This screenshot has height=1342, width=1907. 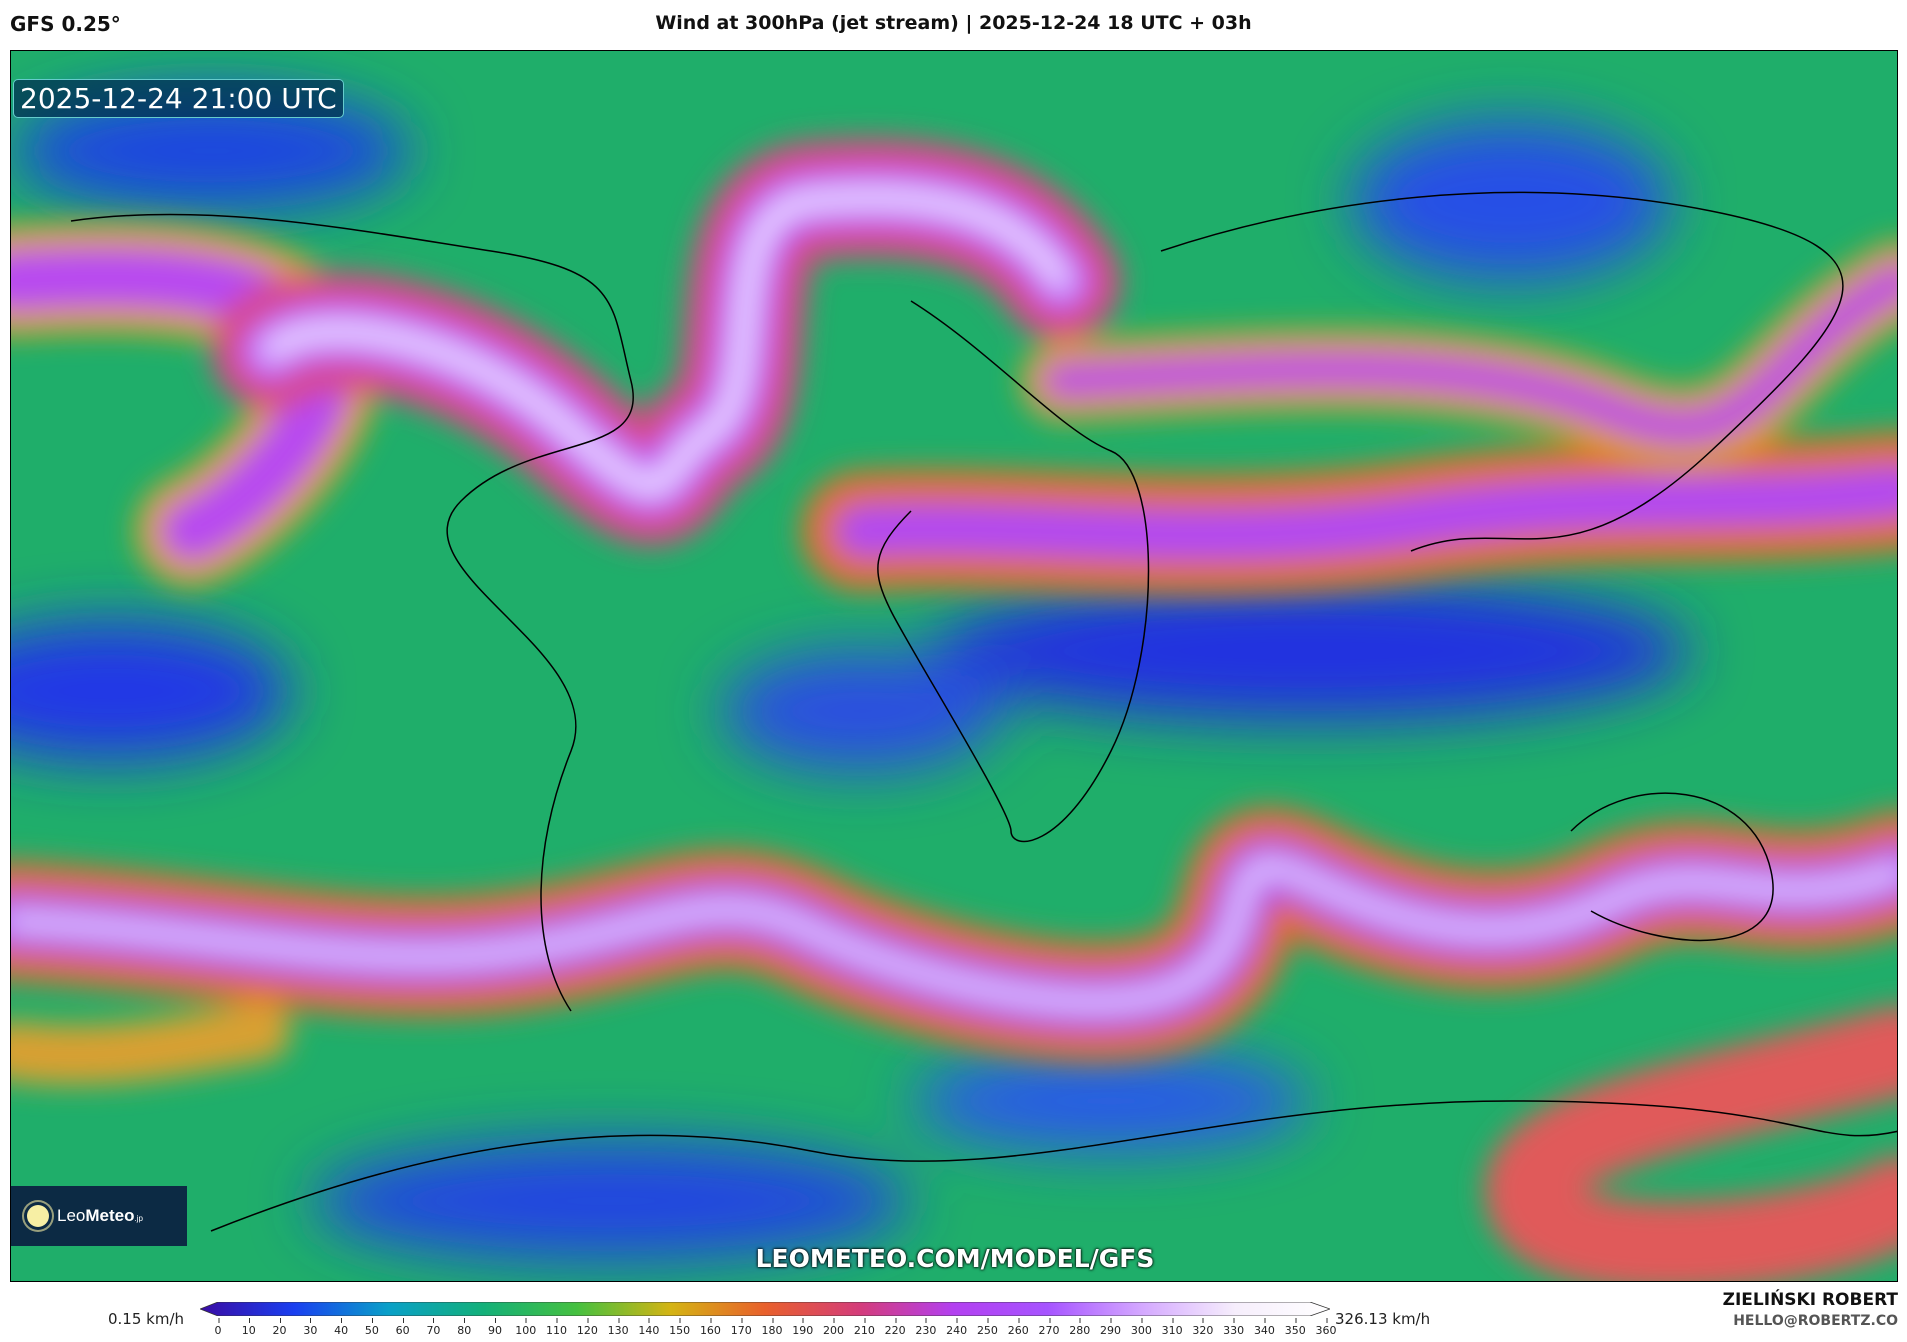 I want to click on sun-icon, so click(x=38, y=1216).